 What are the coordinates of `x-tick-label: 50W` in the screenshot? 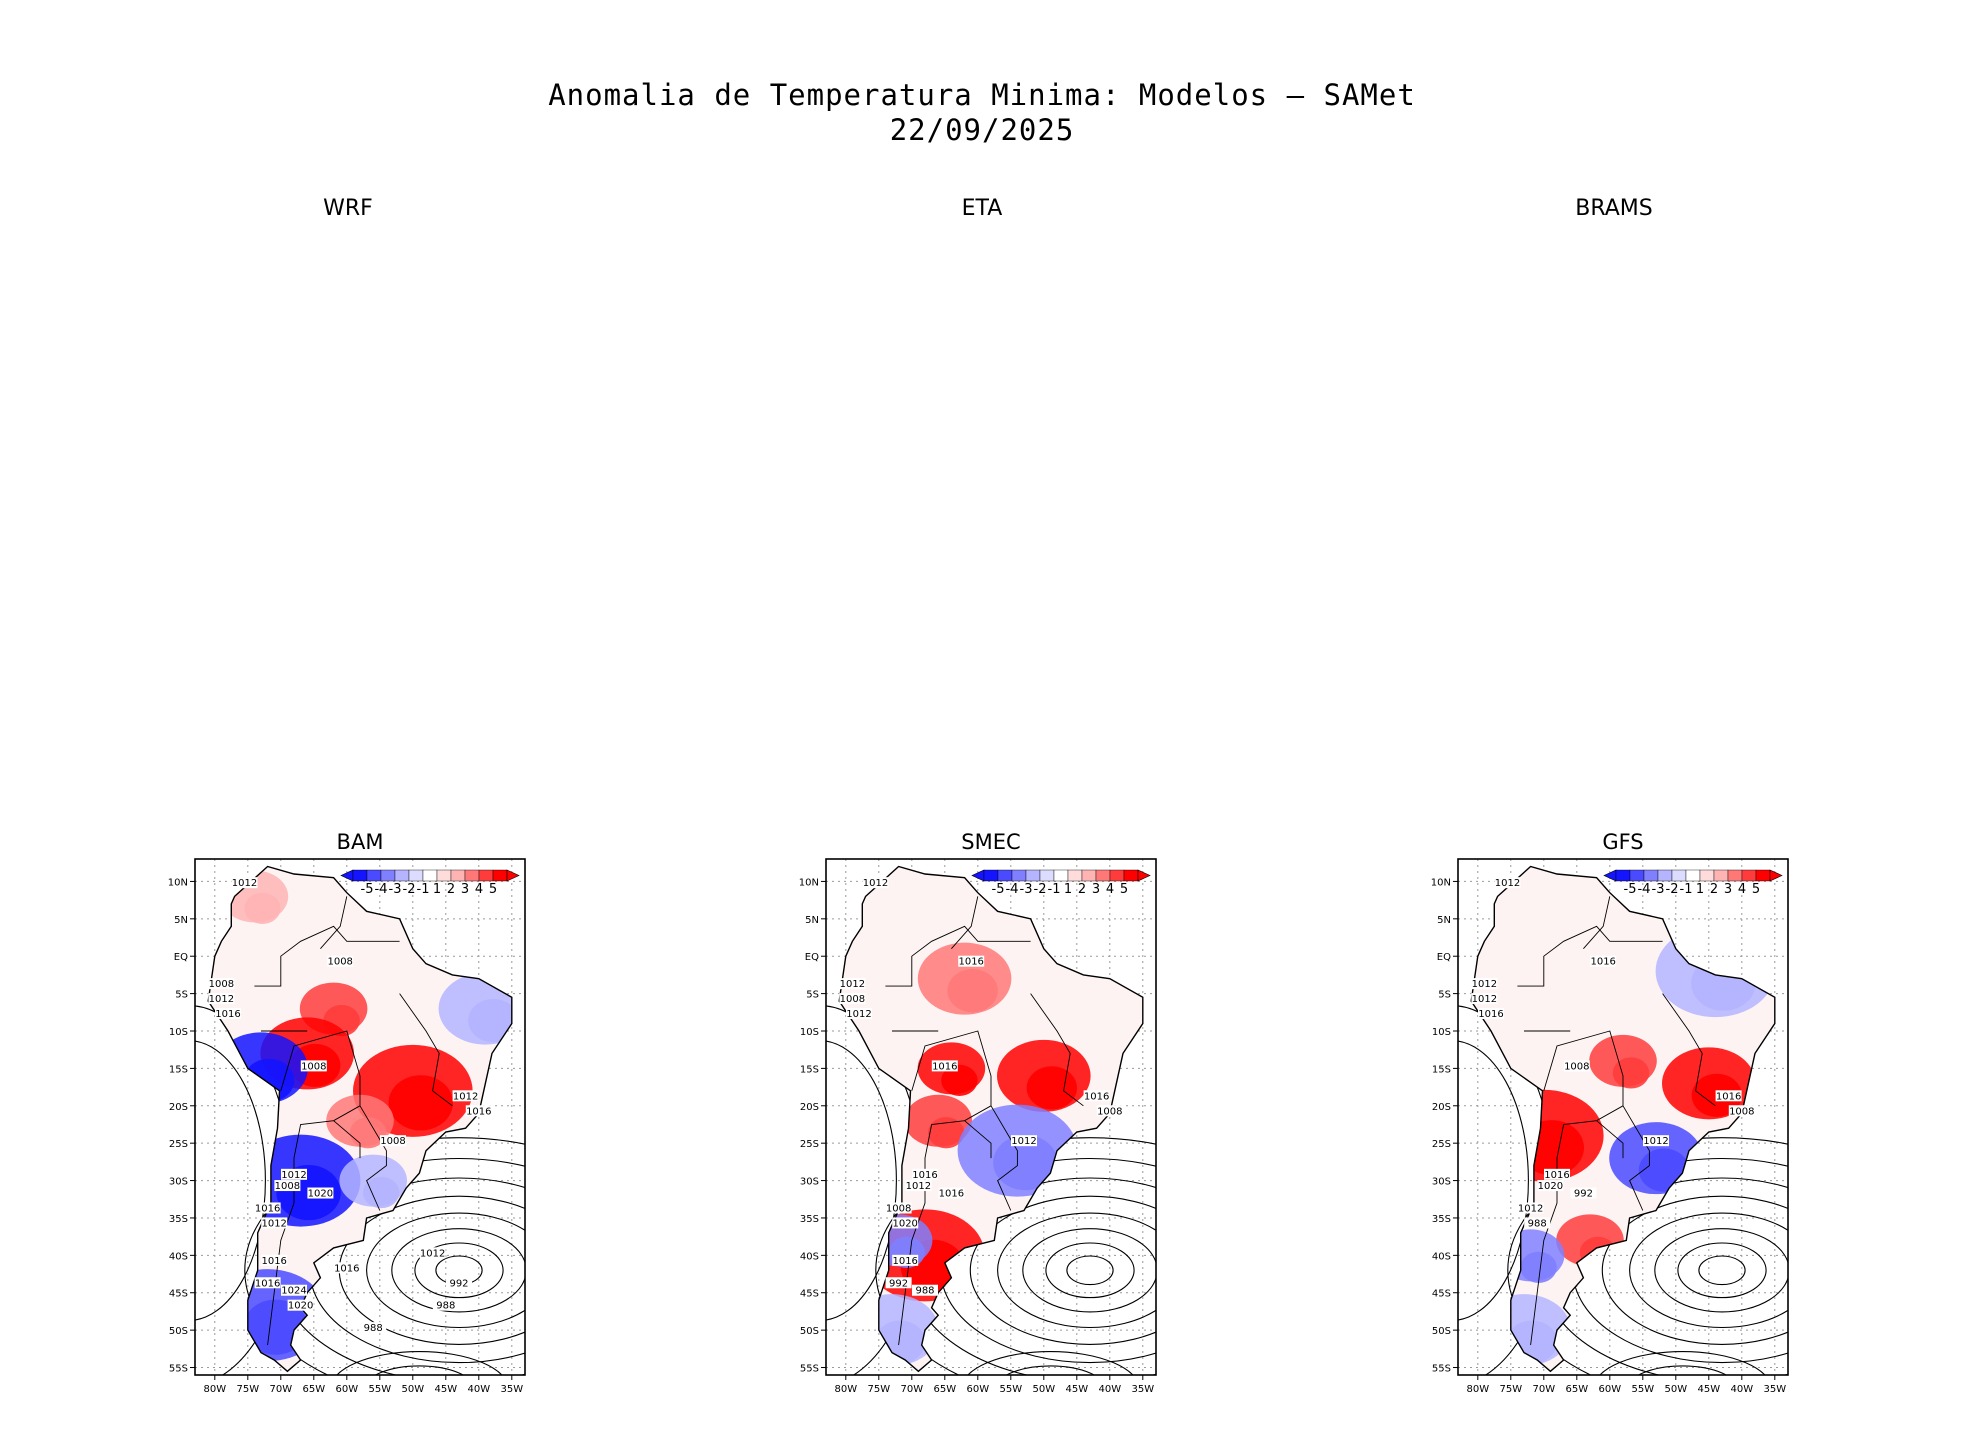 It's located at (412, 1389).